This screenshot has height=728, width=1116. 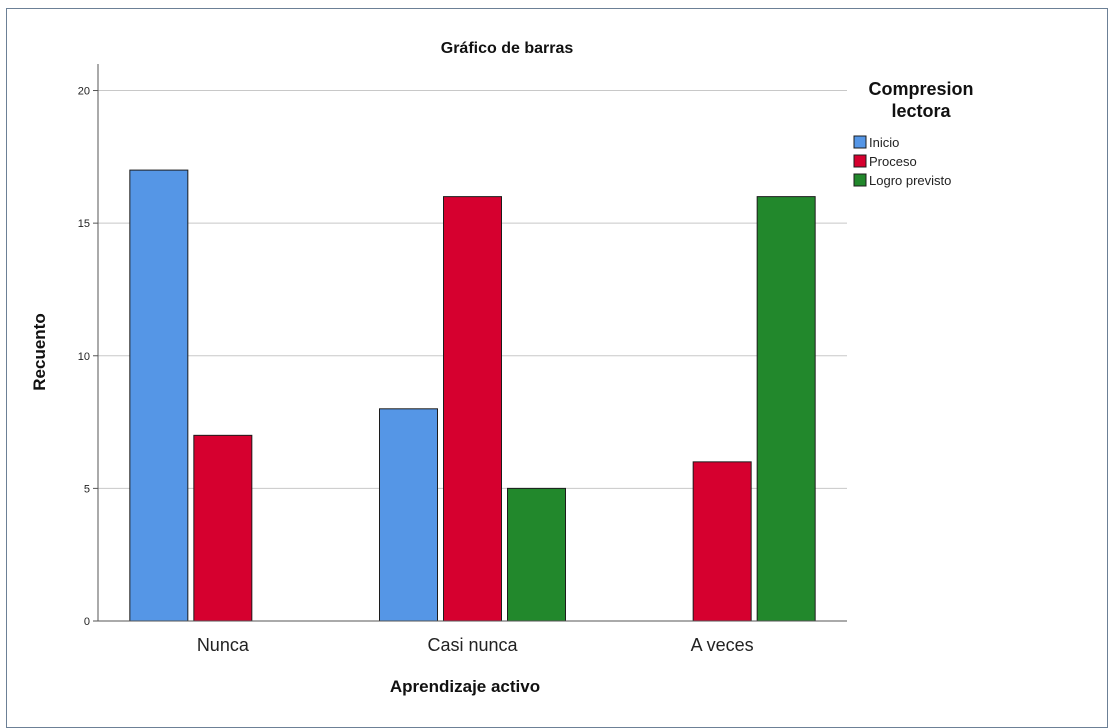 What do you see at coordinates (223, 645) in the screenshot?
I see `x-tick-label: Nunca` at bounding box center [223, 645].